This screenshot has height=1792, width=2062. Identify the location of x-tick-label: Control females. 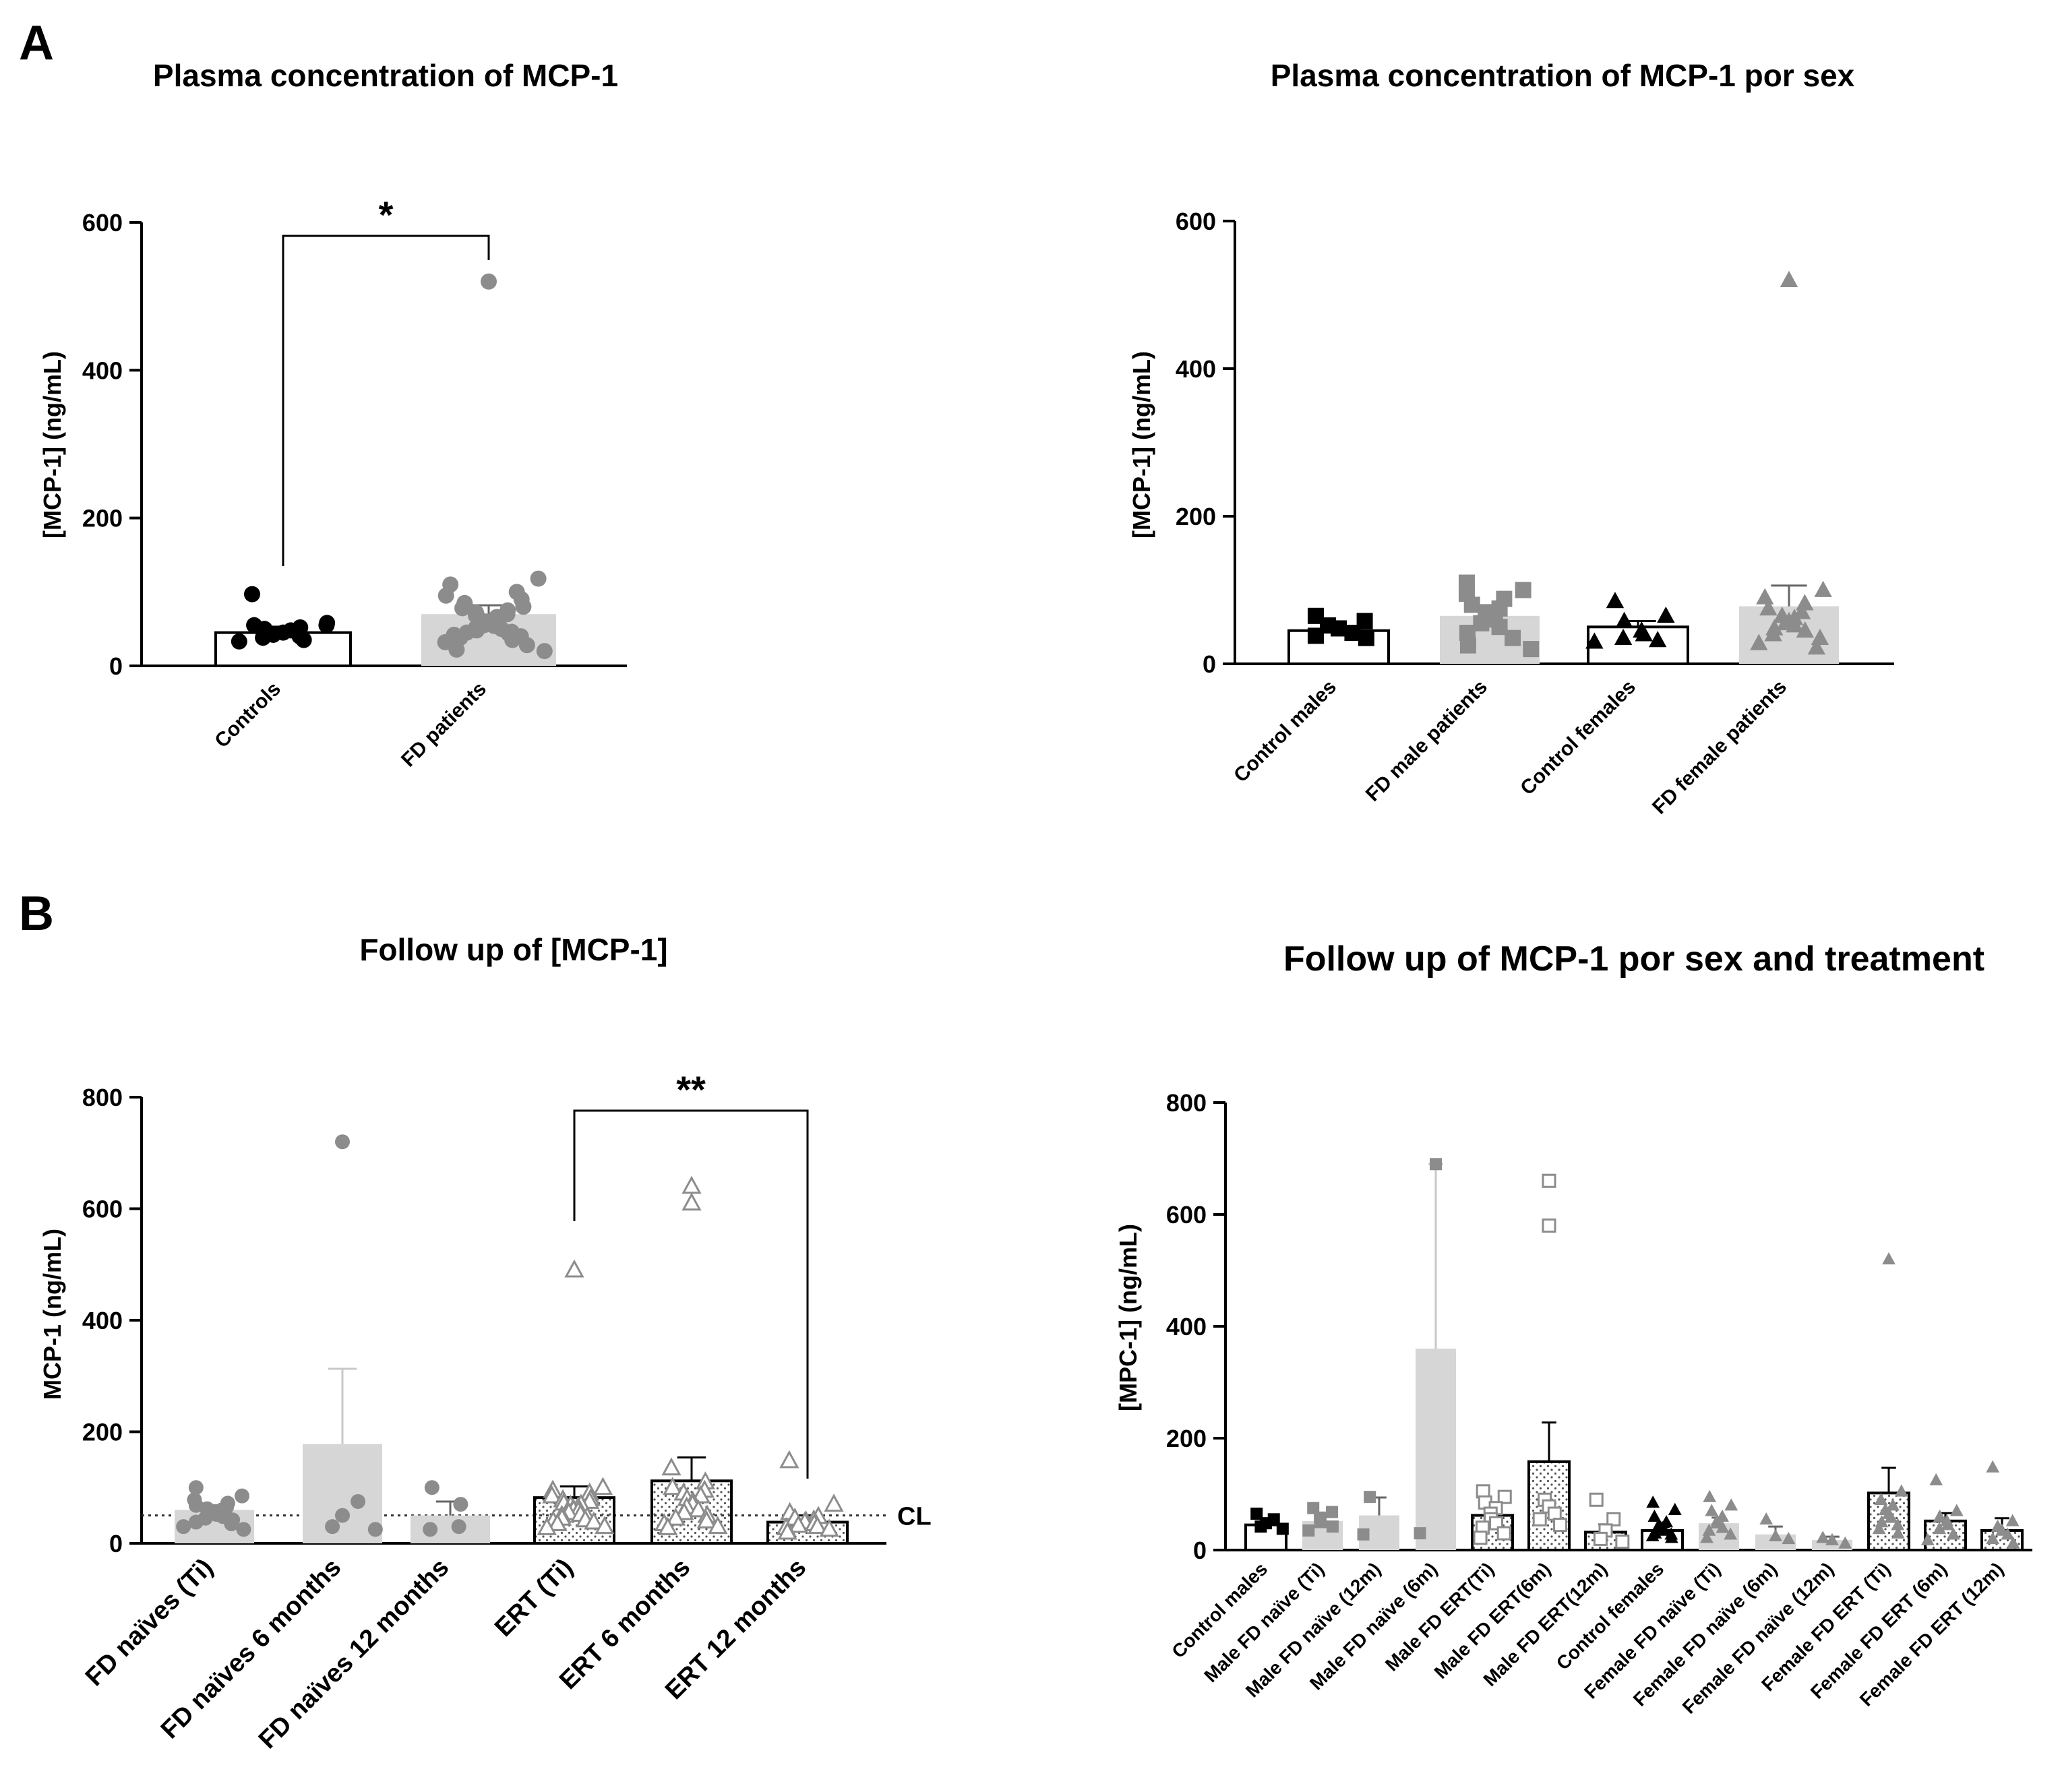
(1610, 1616).